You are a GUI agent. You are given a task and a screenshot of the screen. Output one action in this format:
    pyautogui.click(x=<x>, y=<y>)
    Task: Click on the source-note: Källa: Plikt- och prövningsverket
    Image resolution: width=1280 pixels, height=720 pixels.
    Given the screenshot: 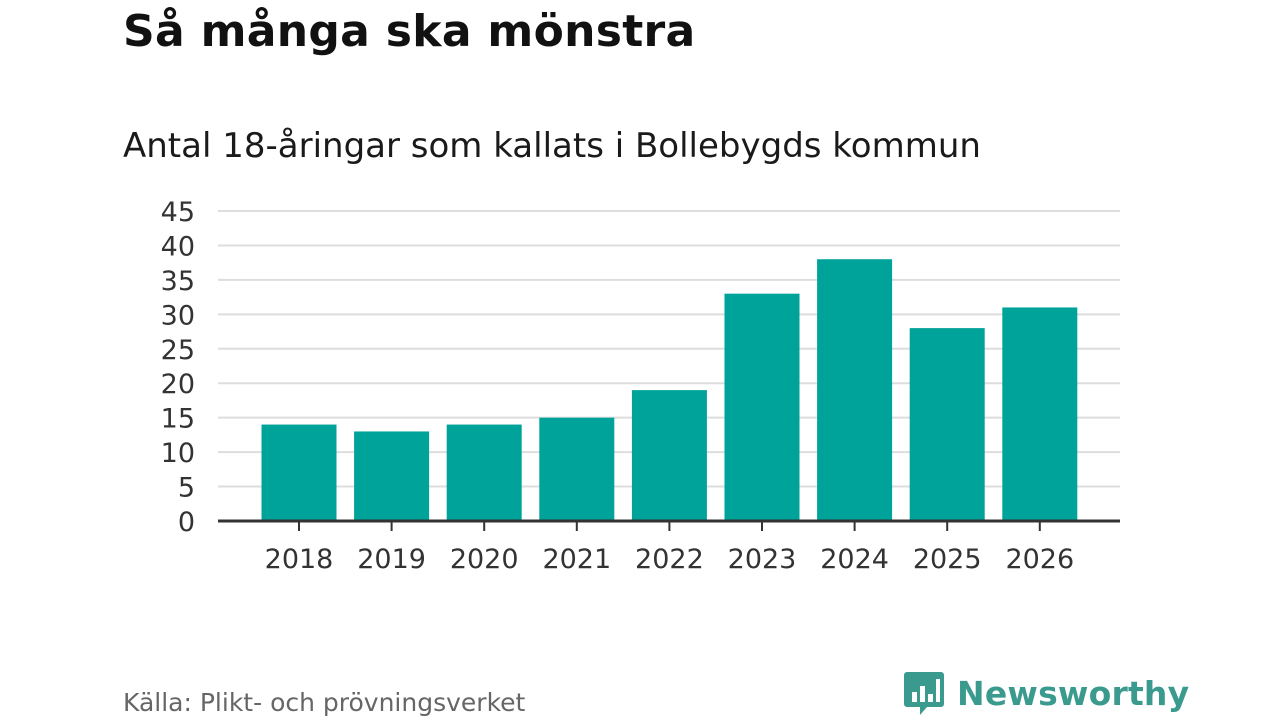 What is the action you would take?
    pyautogui.click(x=324, y=702)
    